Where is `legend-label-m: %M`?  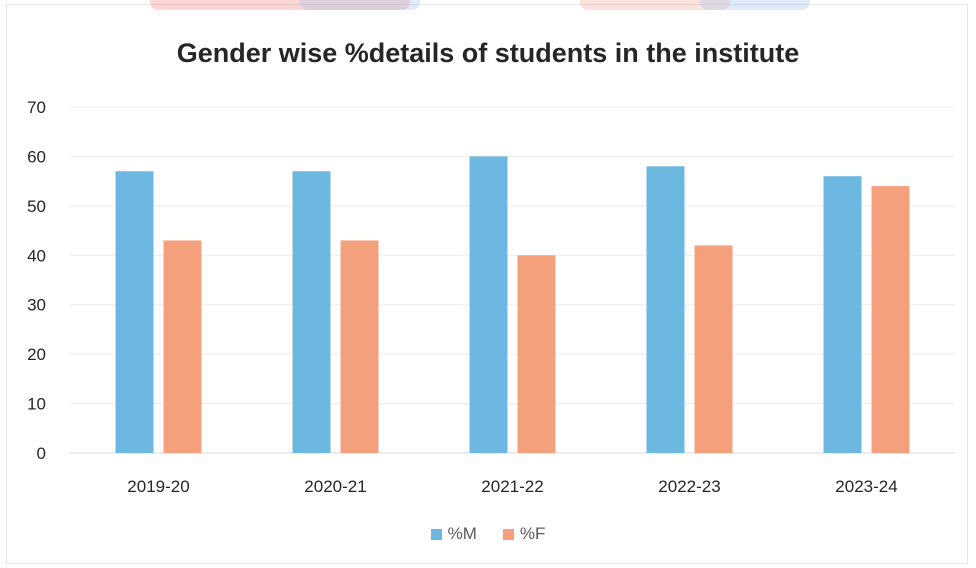
legend-label-m: %M is located at coordinates (462, 533).